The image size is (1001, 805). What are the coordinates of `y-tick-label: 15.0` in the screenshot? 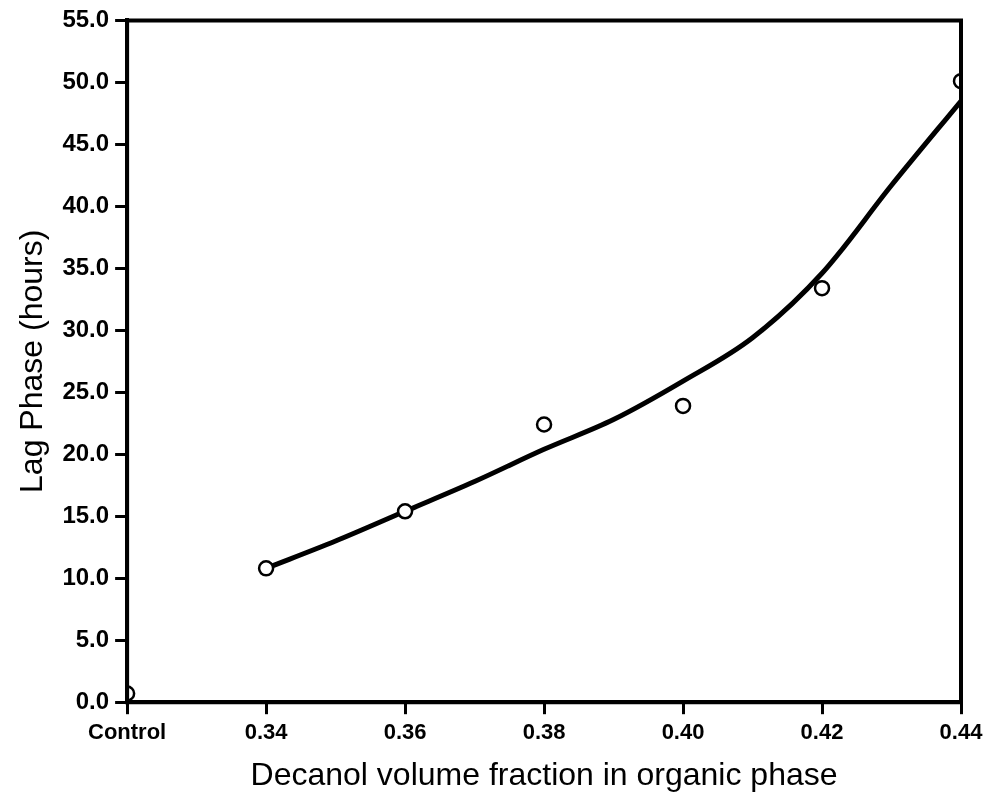 It's located at (86, 514).